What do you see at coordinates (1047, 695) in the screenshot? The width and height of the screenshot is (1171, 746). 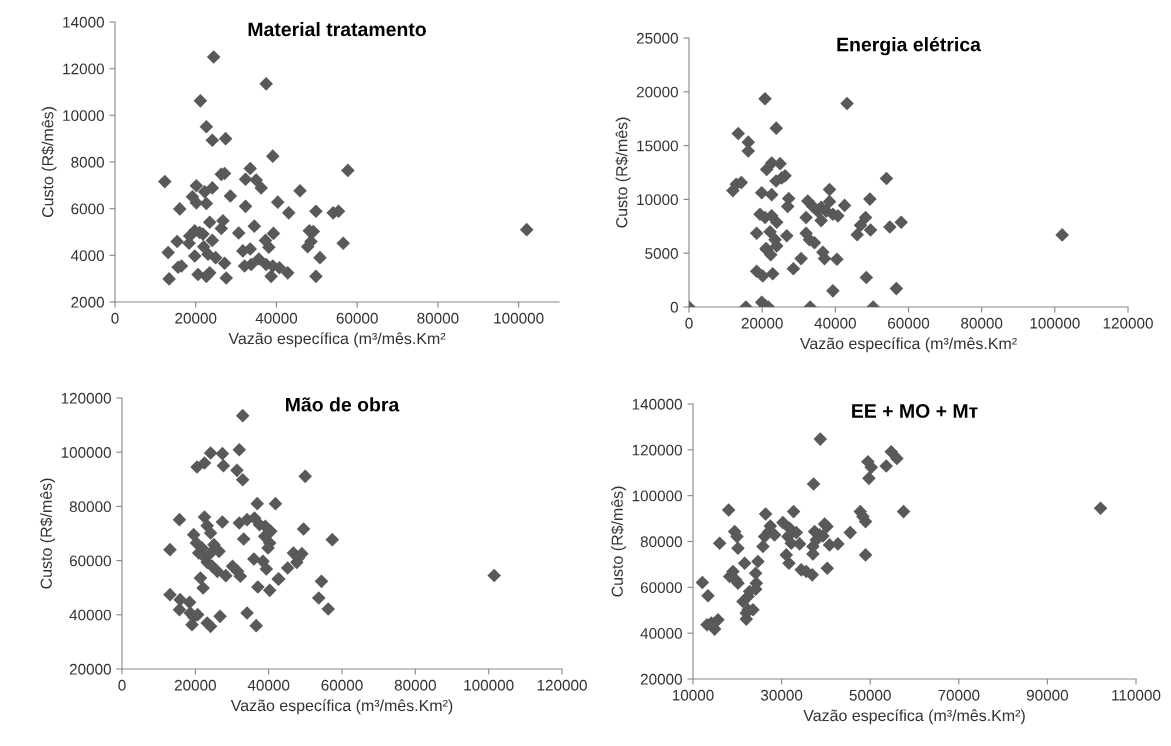 I see `x-tick-label: 90000` at bounding box center [1047, 695].